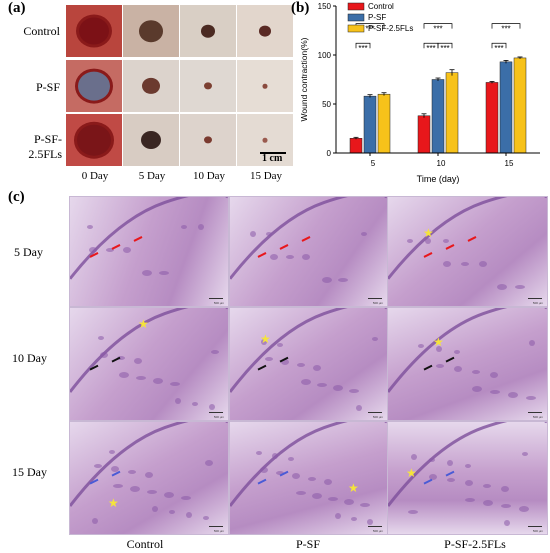  I want to click on significance-label: ***, so click(444, 48).